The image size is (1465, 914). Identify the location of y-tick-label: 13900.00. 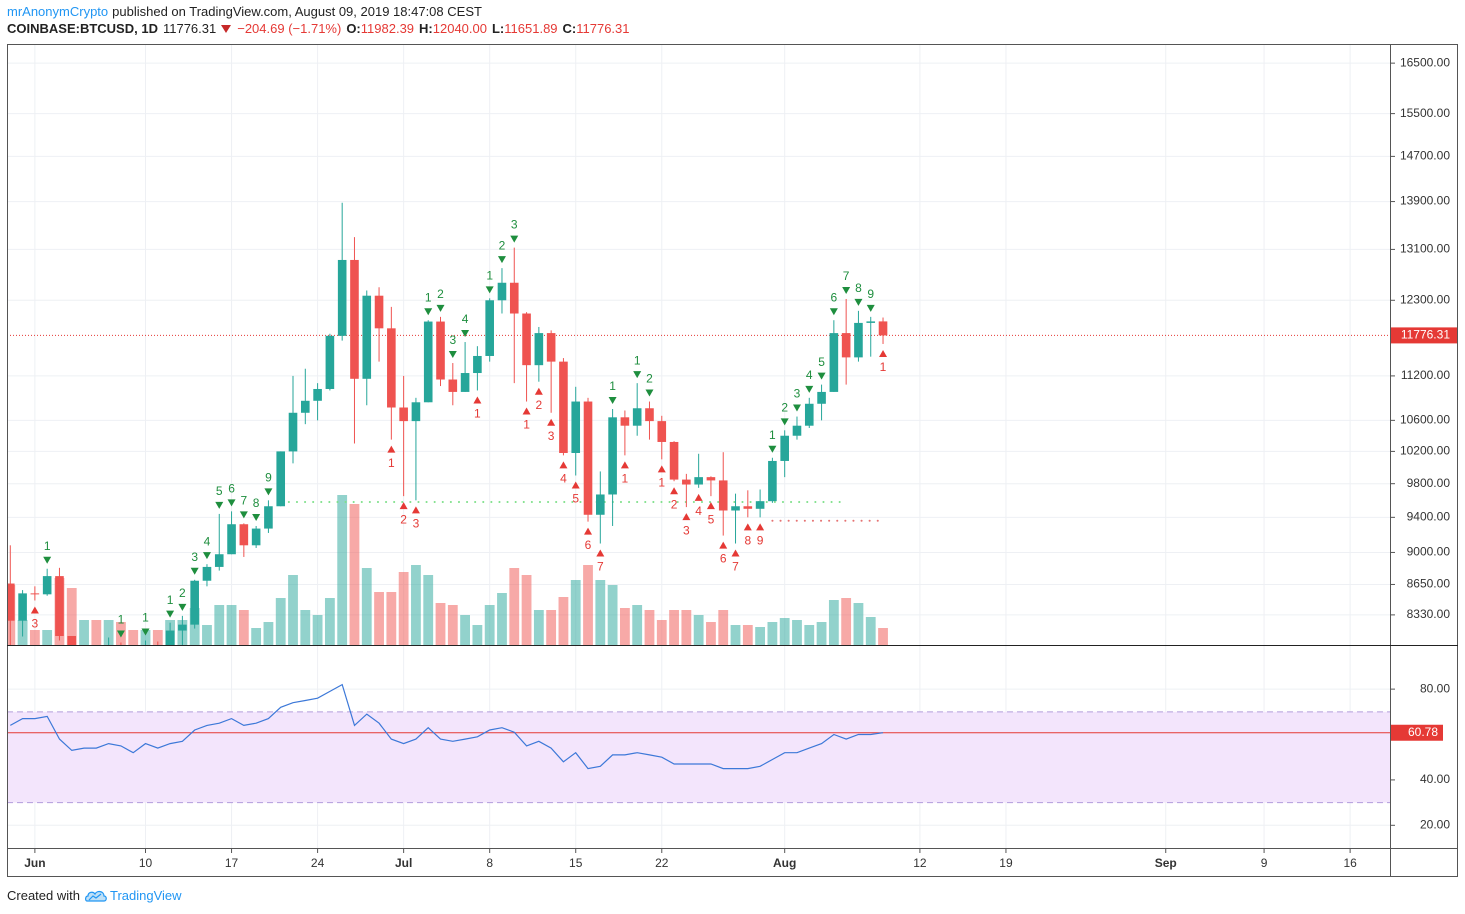
(1425, 201).